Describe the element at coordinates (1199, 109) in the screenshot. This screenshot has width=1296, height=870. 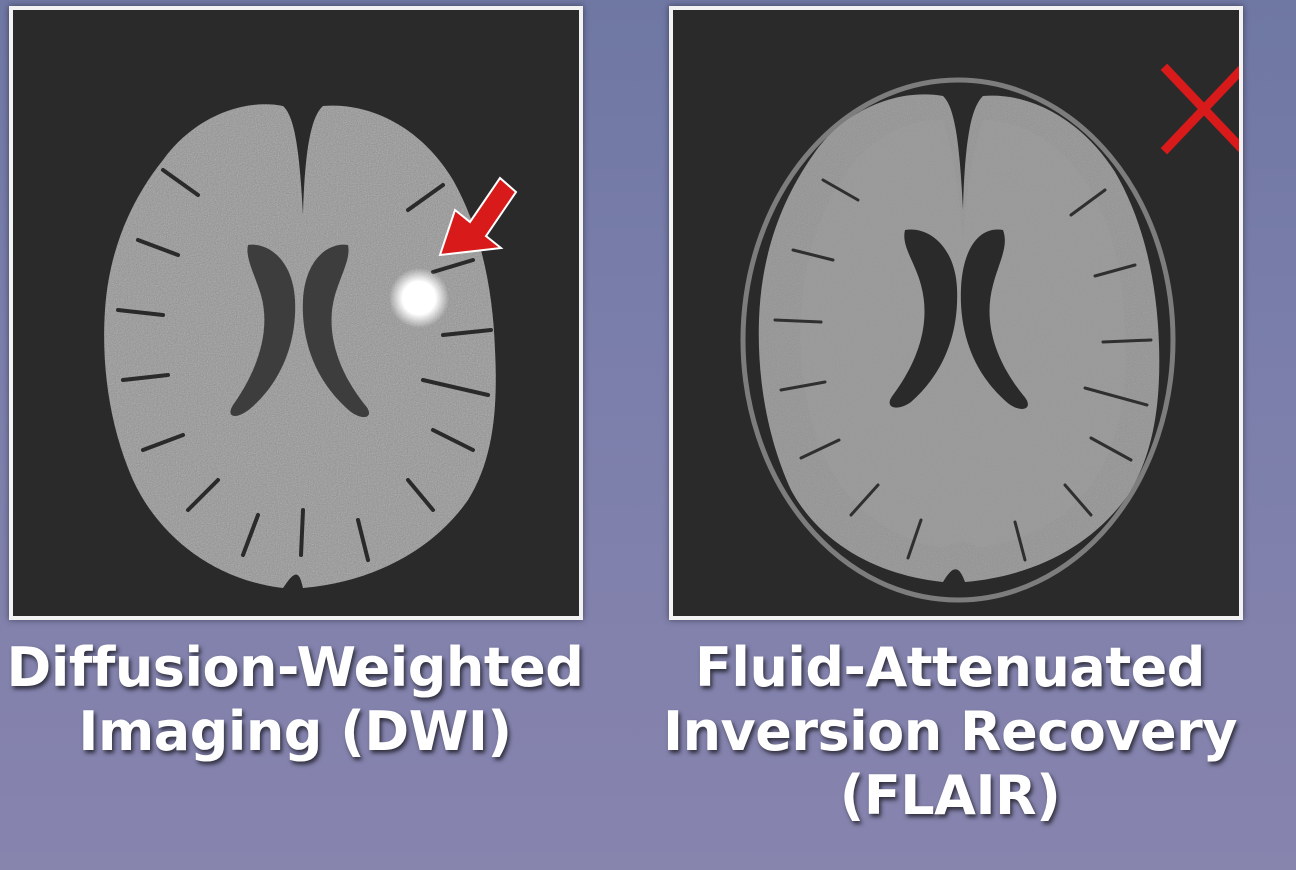
I see `cross-icon` at that location.